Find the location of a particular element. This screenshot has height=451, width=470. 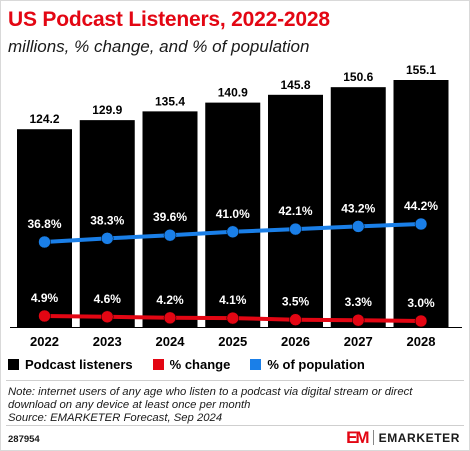

population-share-point-2022 is located at coordinates (44, 242).